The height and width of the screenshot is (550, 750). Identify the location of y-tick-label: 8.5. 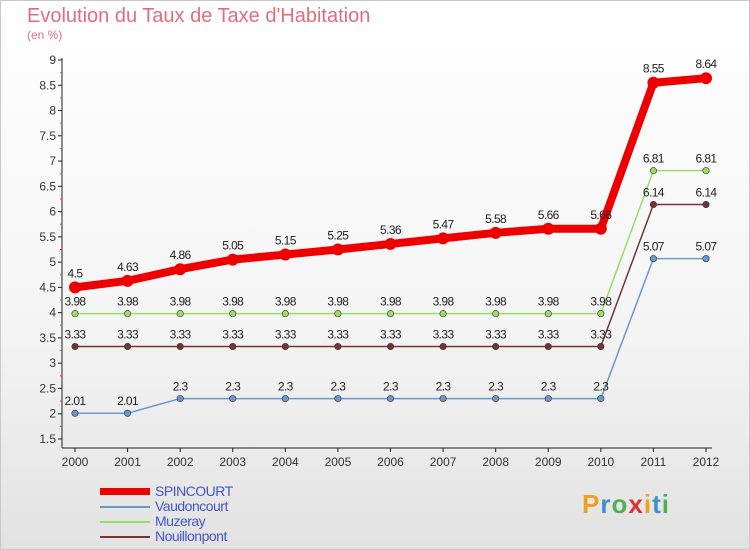
(47, 85).